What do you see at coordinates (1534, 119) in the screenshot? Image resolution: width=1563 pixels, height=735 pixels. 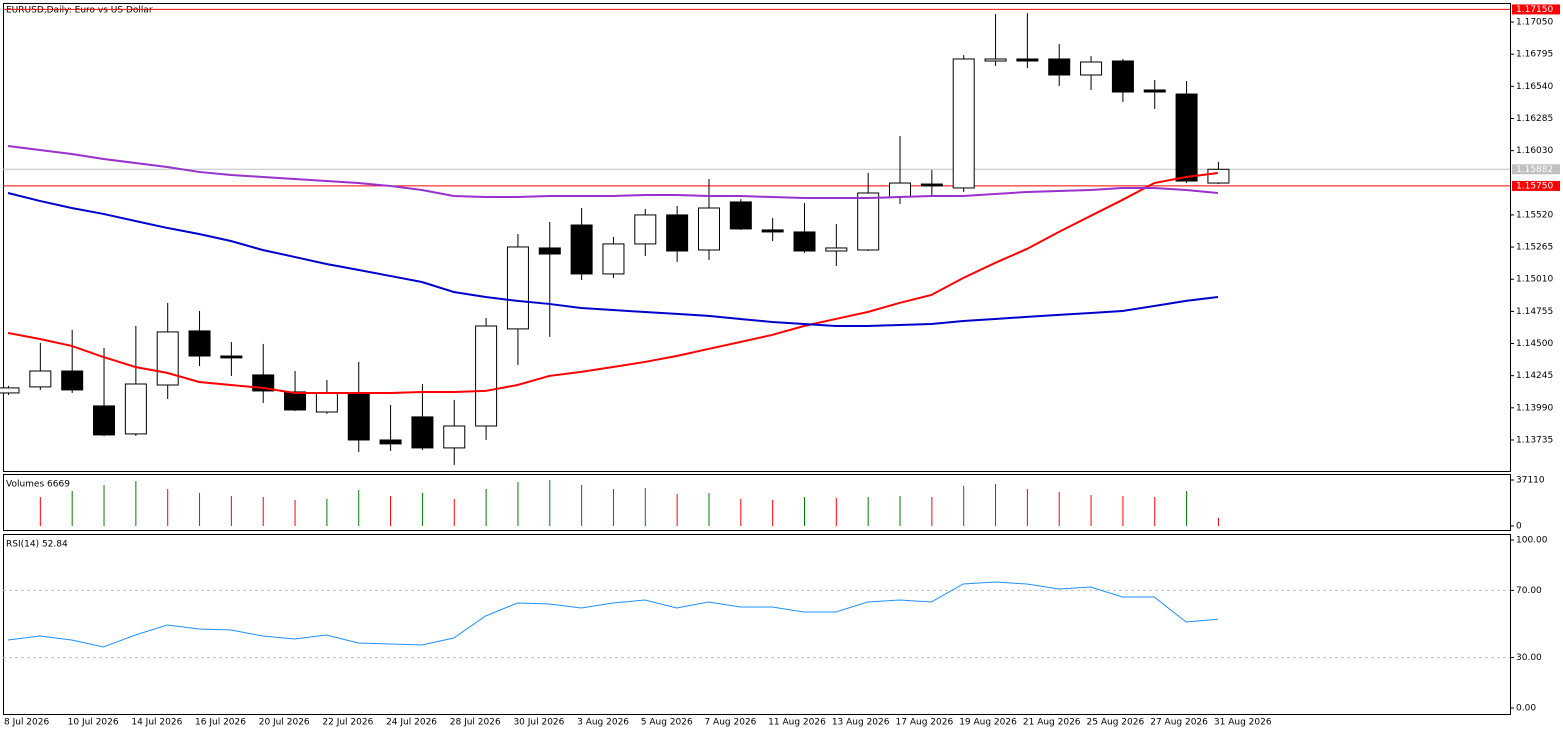 I see `y-tick-label: 1.16285` at bounding box center [1534, 119].